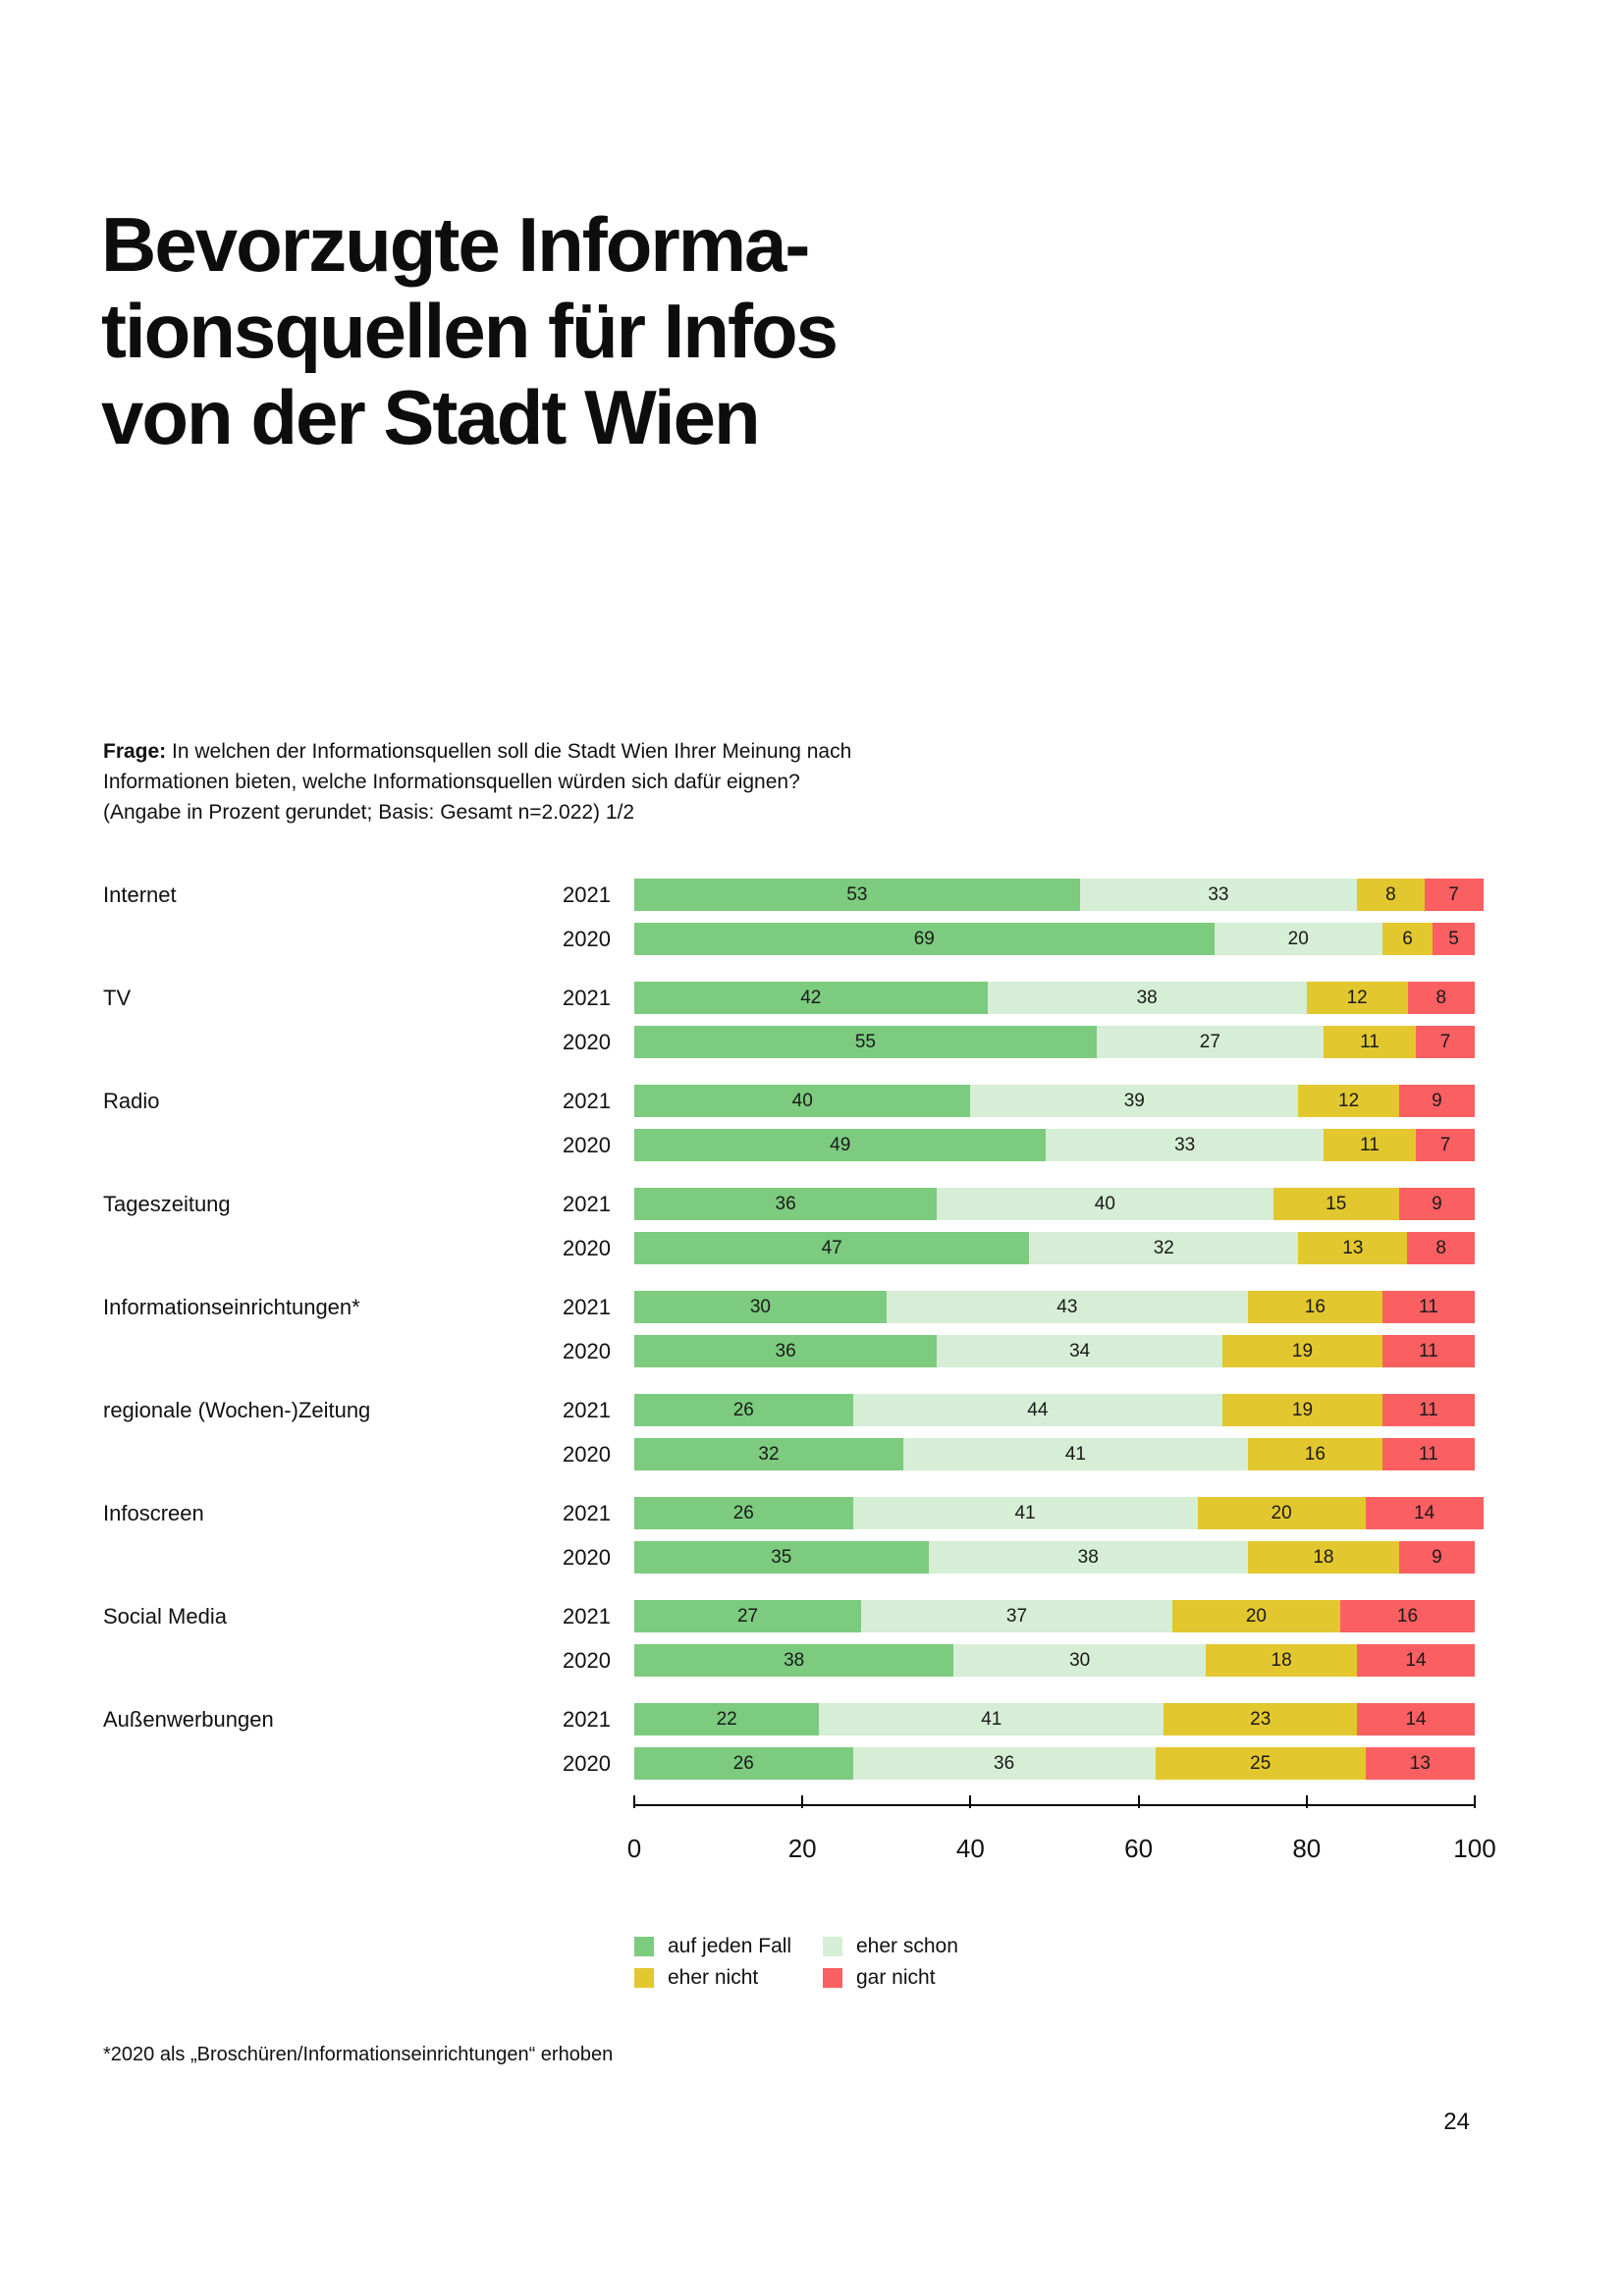  I want to click on bar-segment-eher-nicht: 6, so click(1407, 939).